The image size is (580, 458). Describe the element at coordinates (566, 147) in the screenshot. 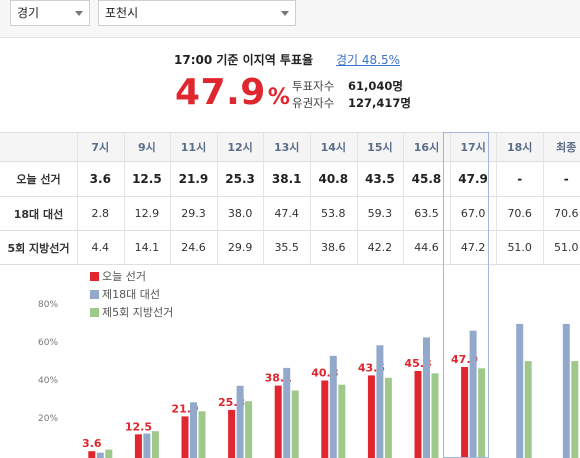

I see `column-header-10: 최종` at that location.